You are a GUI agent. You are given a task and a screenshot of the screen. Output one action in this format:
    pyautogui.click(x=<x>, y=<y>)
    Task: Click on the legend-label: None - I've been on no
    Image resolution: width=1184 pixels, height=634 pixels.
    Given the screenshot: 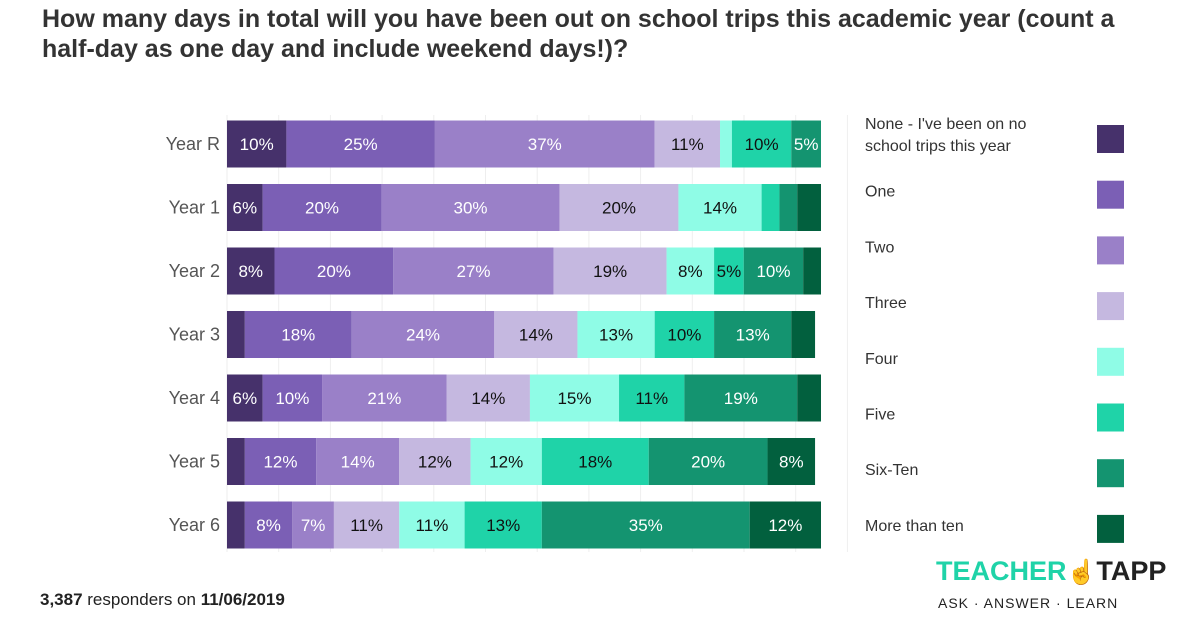 What is the action you would take?
    pyautogui.click(x=945, y=124)
    